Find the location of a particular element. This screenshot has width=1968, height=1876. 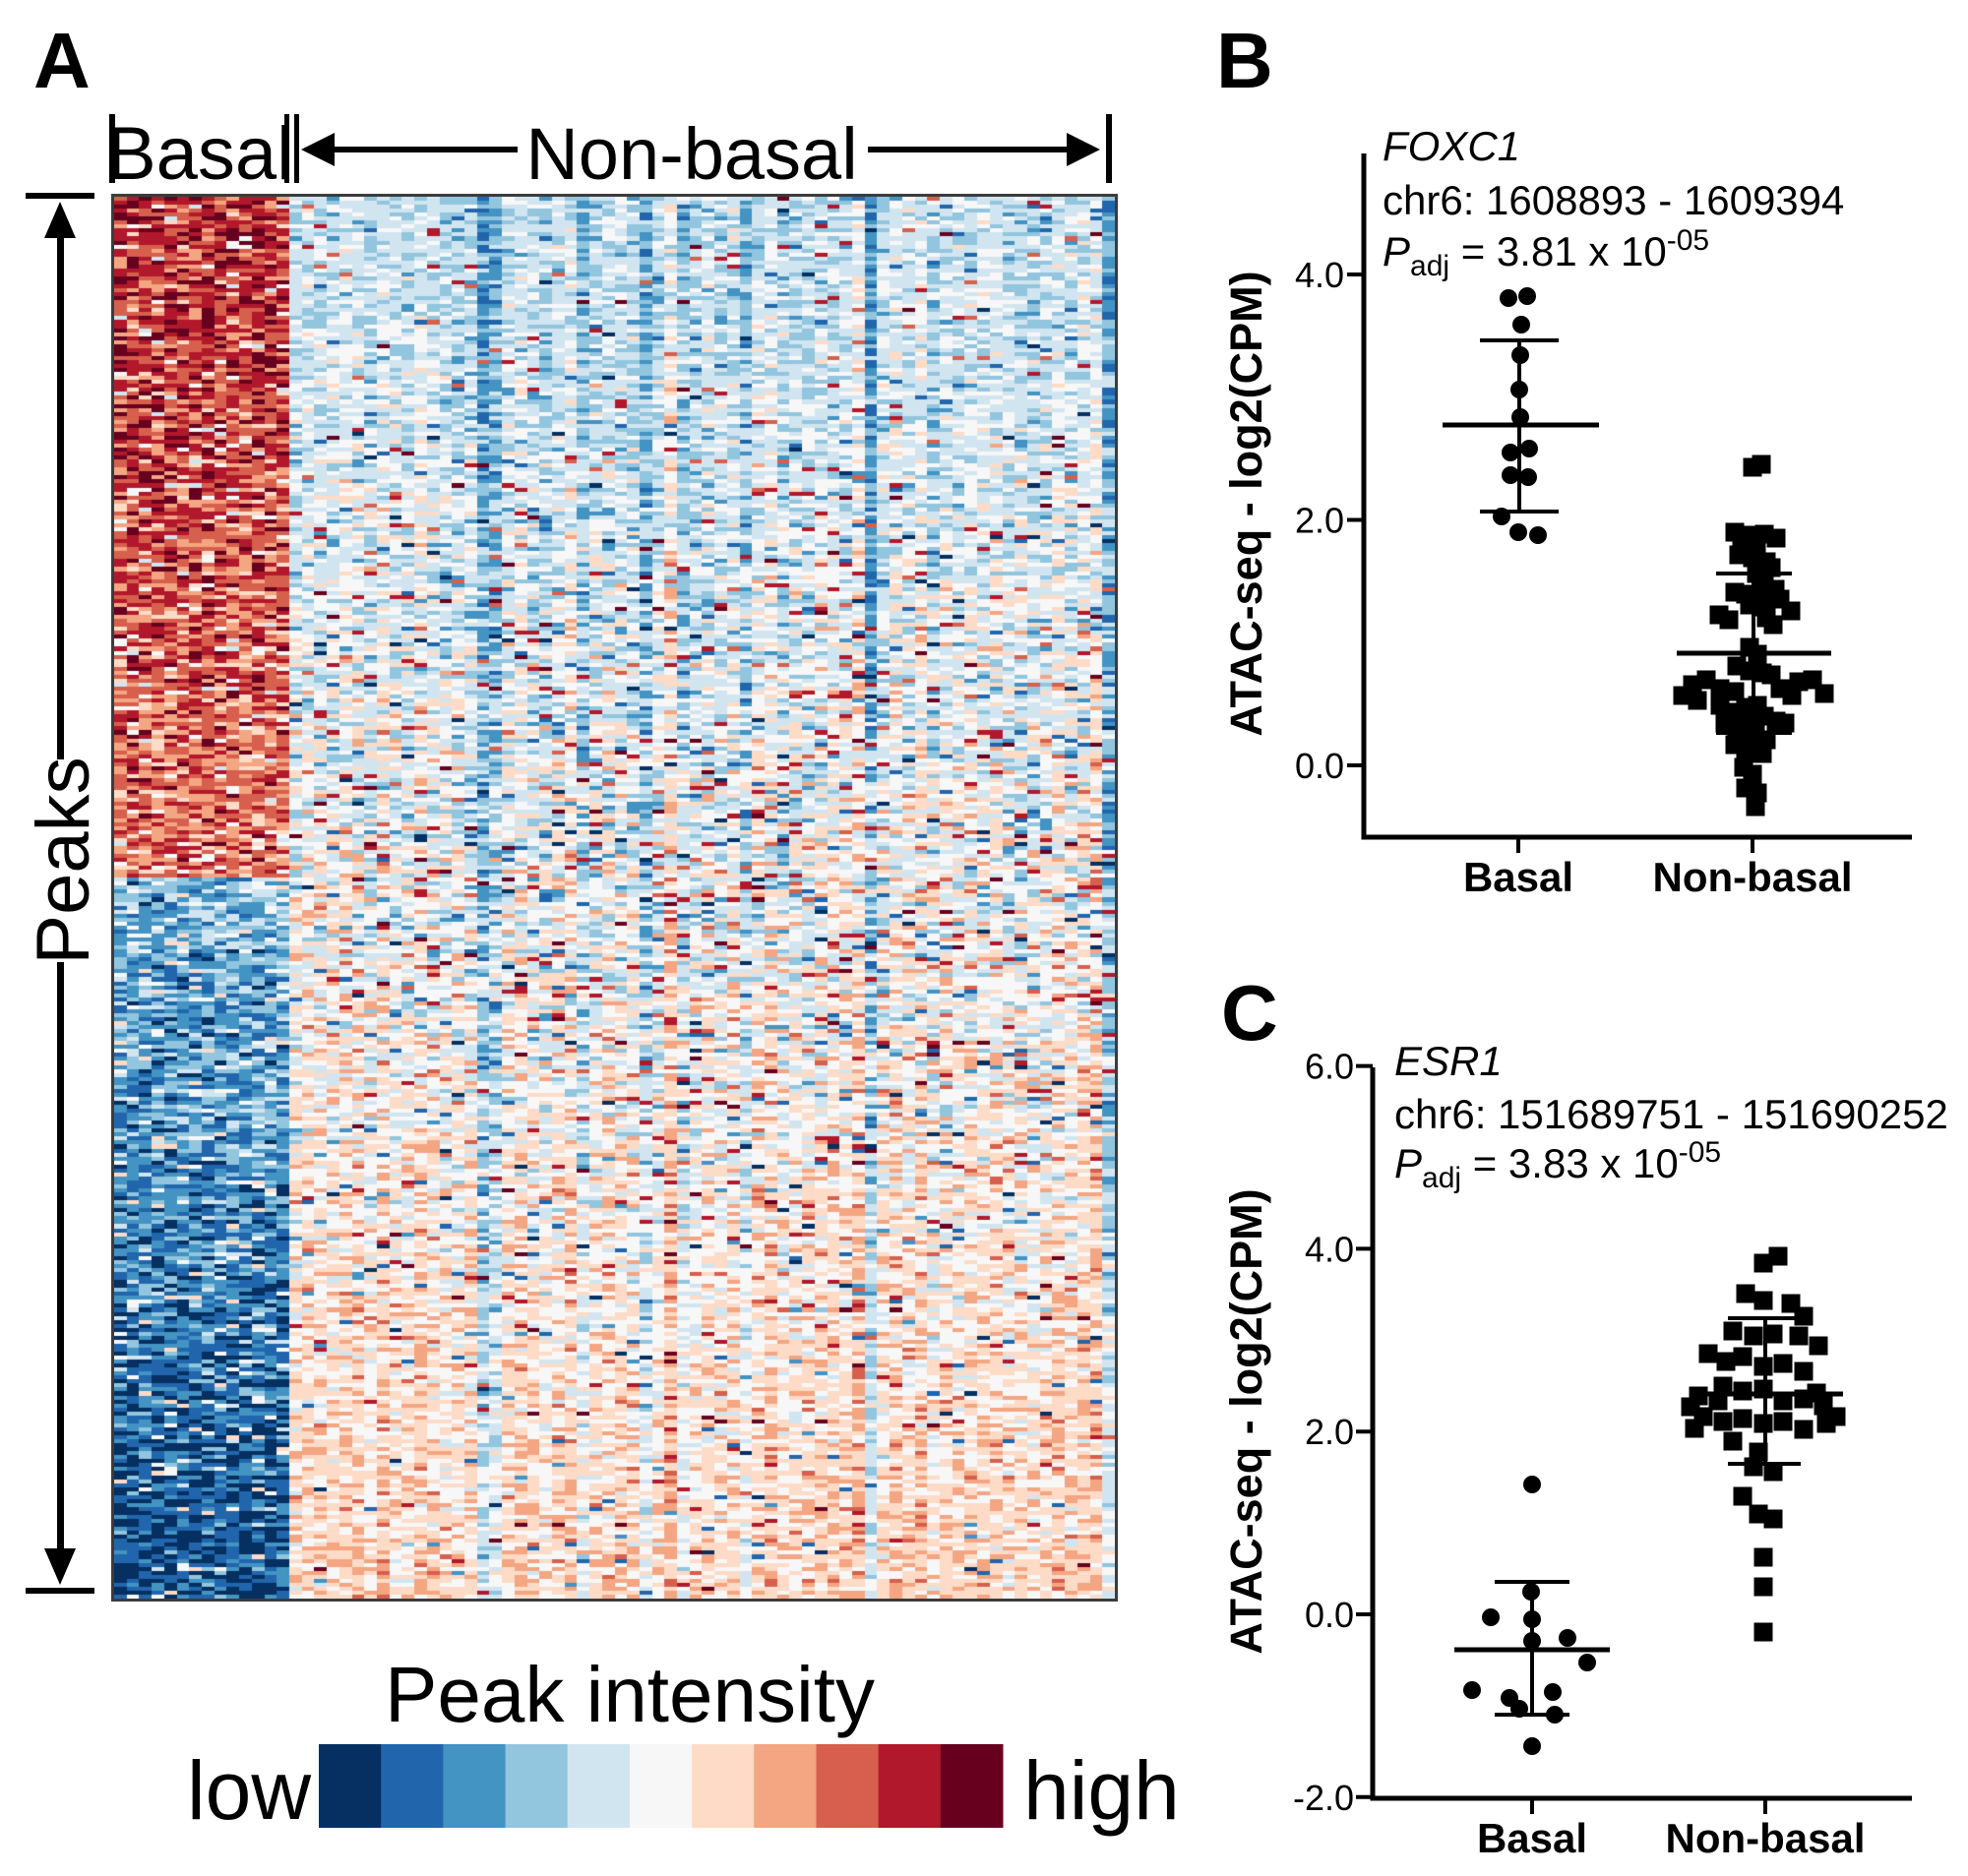

svg-text: chr6: 151689751 - 151690252 is located at coordinates (1671, 1114).